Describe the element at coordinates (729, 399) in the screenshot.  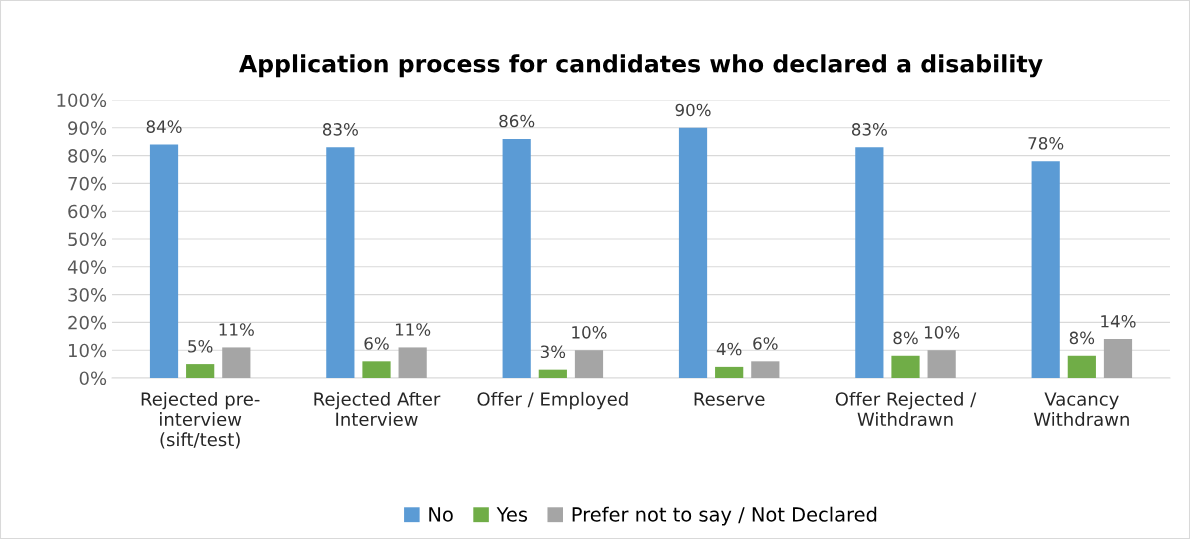
I see `x-tick-label: Reserve` at that location.